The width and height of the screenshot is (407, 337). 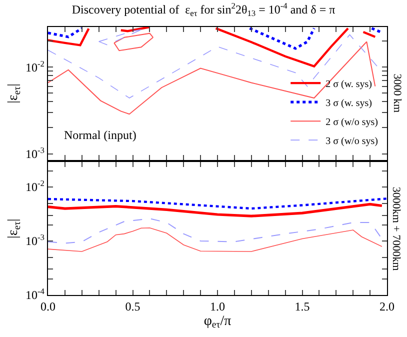 I want to click on annotation: Normal (input), so click(x=100, y=135).